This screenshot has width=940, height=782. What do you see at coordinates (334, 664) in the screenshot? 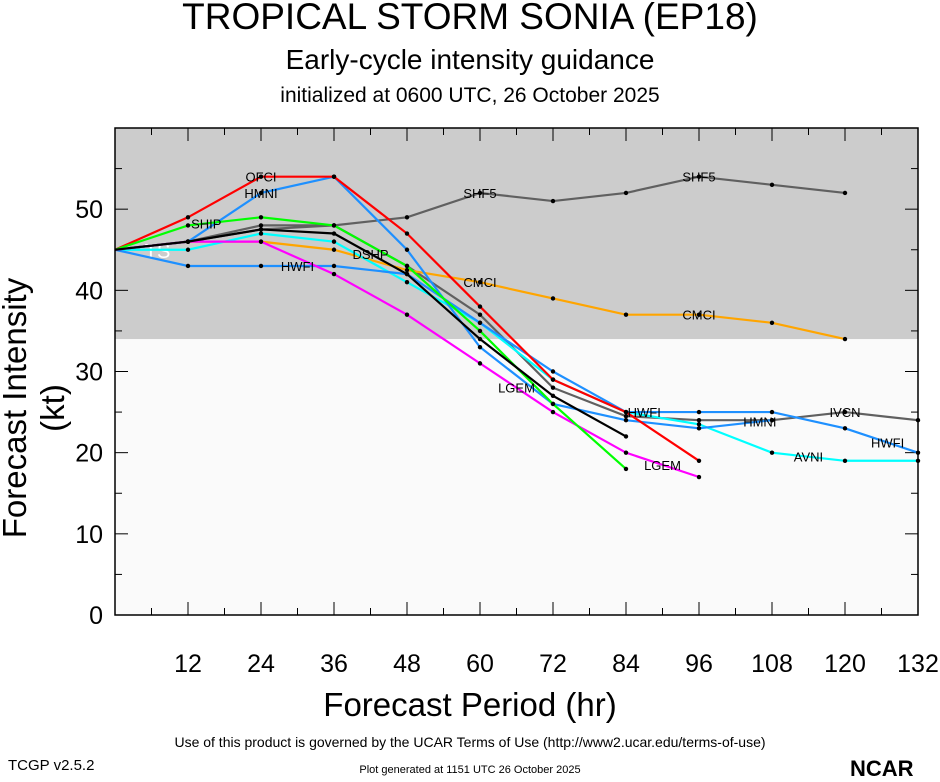
I see `x-tick-label: 36` at bounding box center [334, 664].